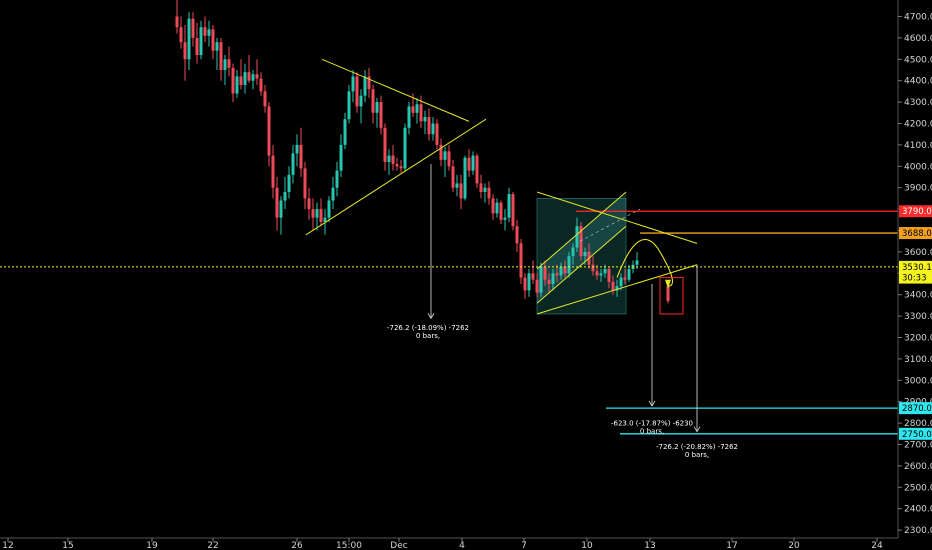  What do you see at coordinates (914, 279) in the screenshot?
I see `price-tag-label: 30:33` at bounding box center [914, 279].